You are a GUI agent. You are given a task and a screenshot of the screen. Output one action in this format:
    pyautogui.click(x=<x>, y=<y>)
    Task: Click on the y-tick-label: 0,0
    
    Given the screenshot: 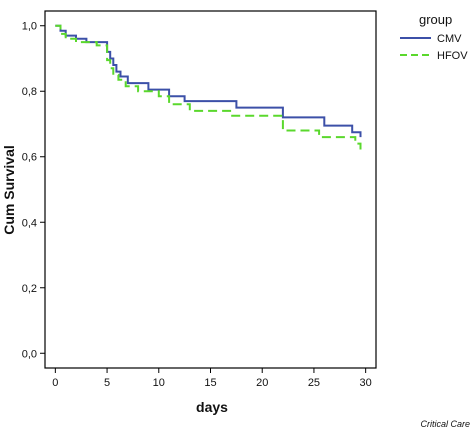 What is the action you would take?
    pyautogui.click(x=29, y=354)
    